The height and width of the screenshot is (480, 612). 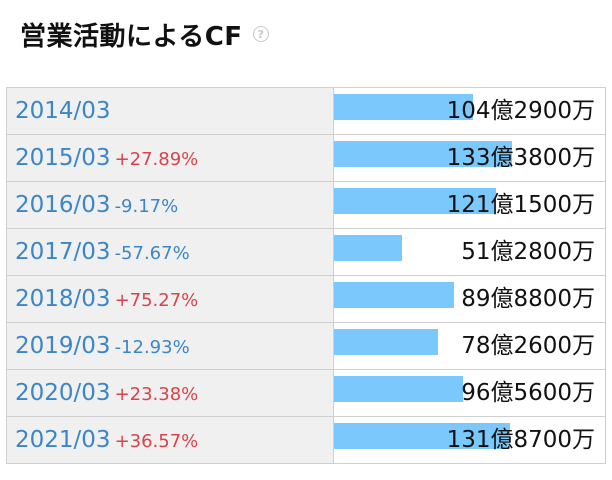 I want to click on fiscal-year-label: 2015/03, so click(x=63, y=158).